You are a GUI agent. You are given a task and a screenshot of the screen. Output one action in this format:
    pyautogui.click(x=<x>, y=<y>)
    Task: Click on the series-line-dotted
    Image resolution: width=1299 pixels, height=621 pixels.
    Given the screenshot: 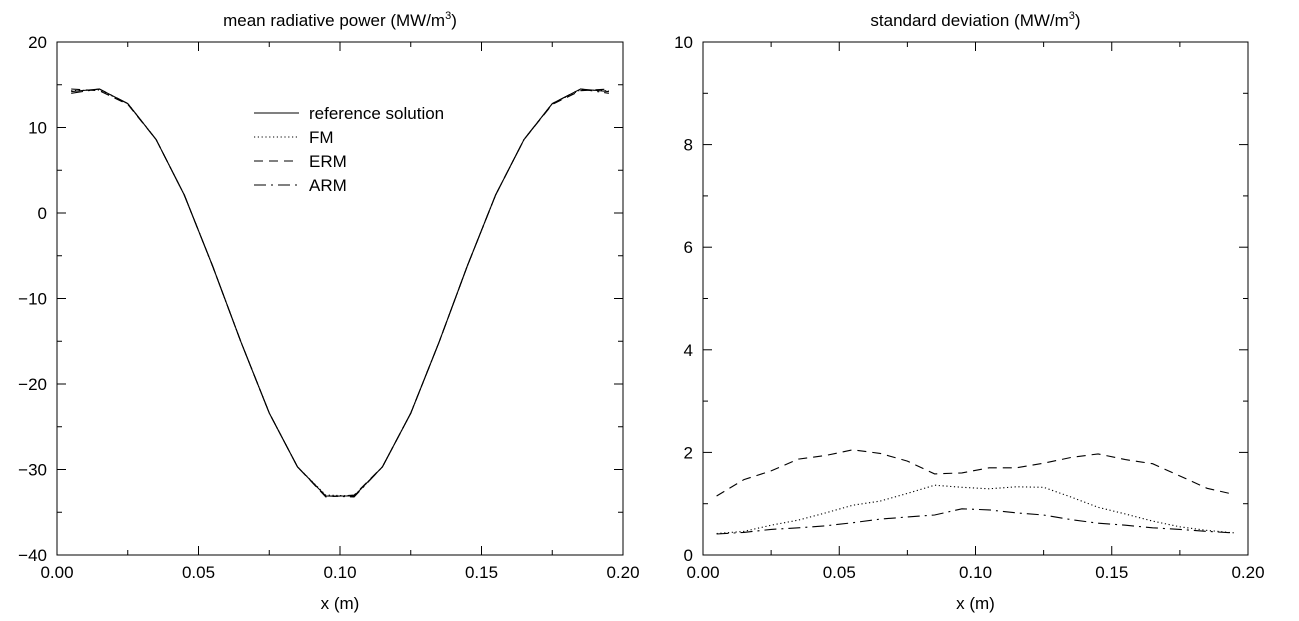 What is the action you would take?
    pyautogui.click(x=975, y=509)
    